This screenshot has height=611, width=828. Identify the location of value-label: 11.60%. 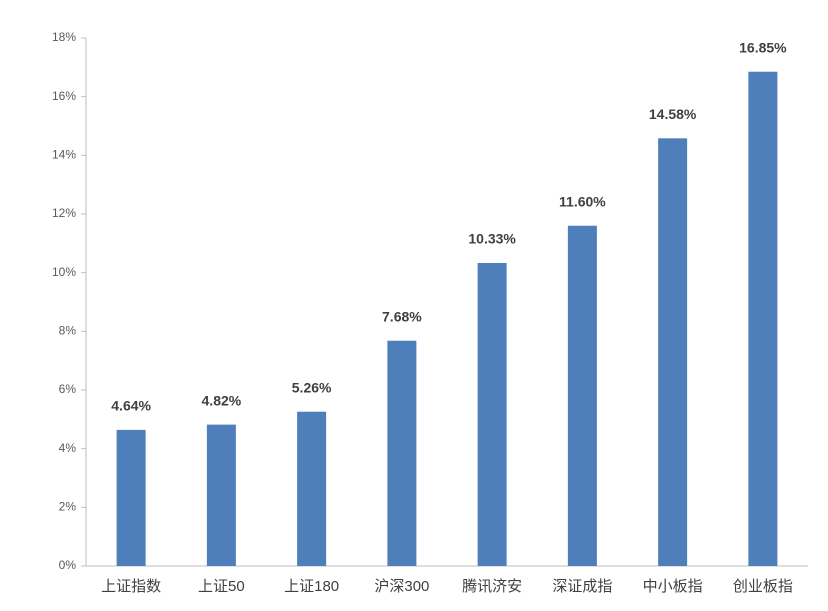
(582, 201).